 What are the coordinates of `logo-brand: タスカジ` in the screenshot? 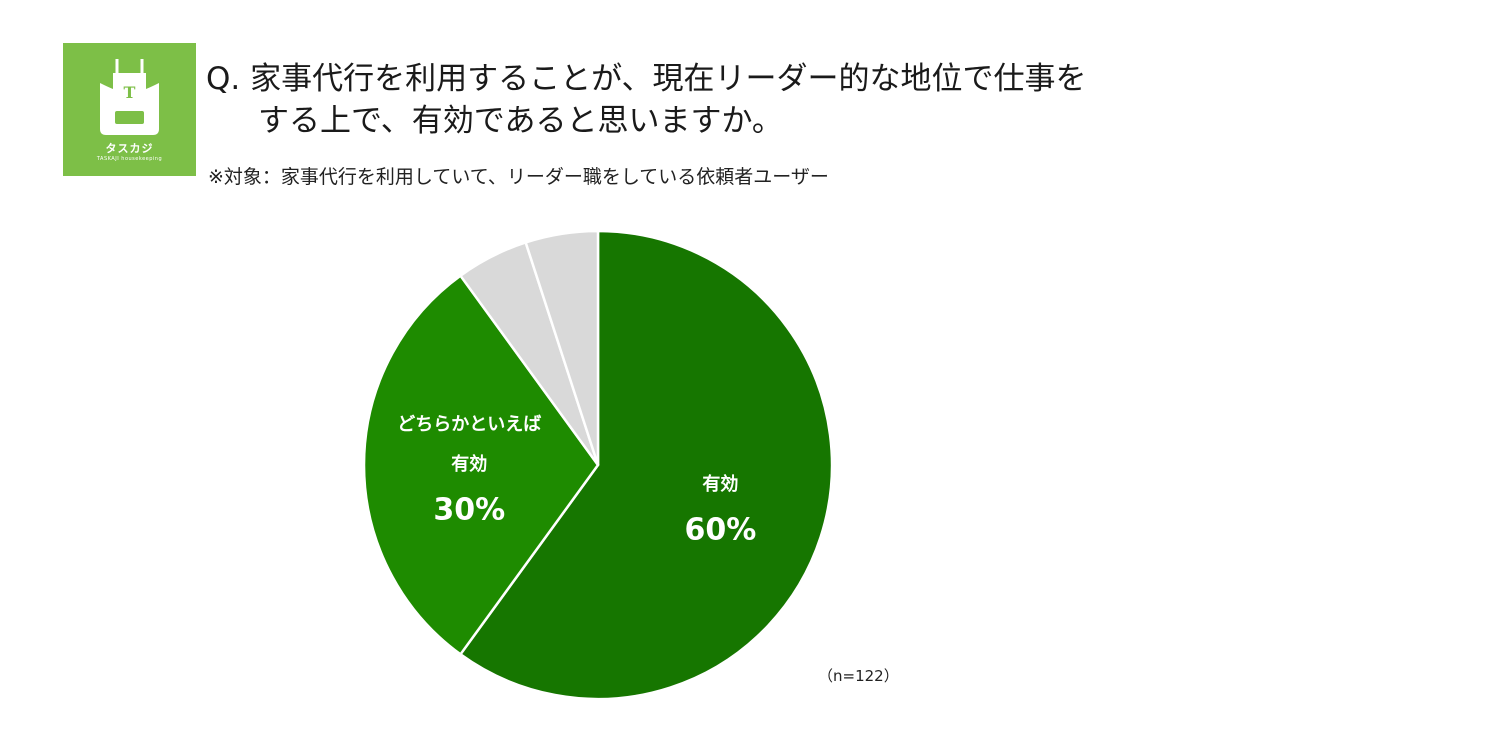 It's located at (129, 148).